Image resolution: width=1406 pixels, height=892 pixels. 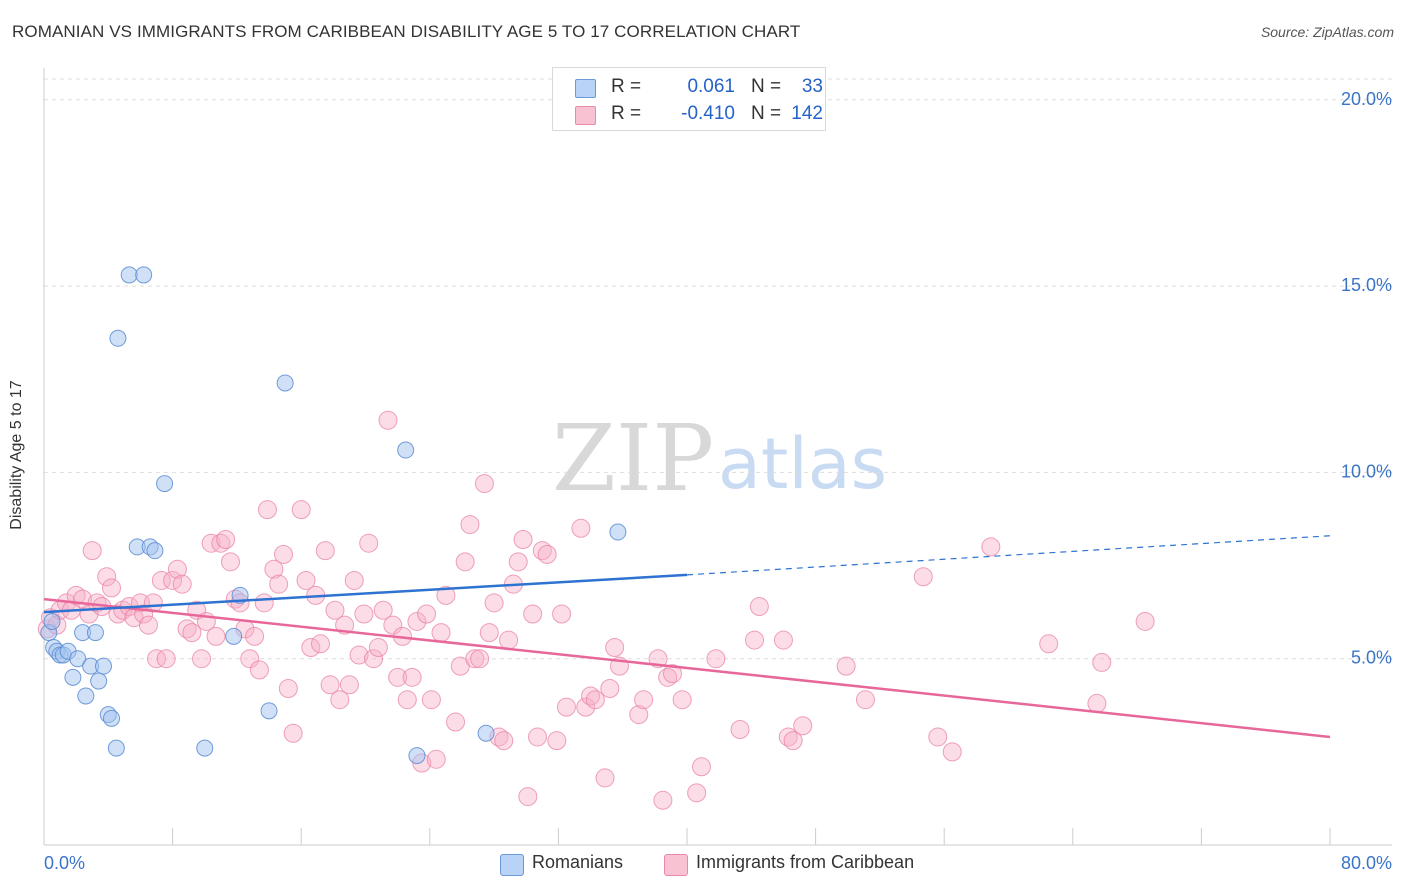 I want to click on watermark: ZIP atlas, so click(x=719, y=458).